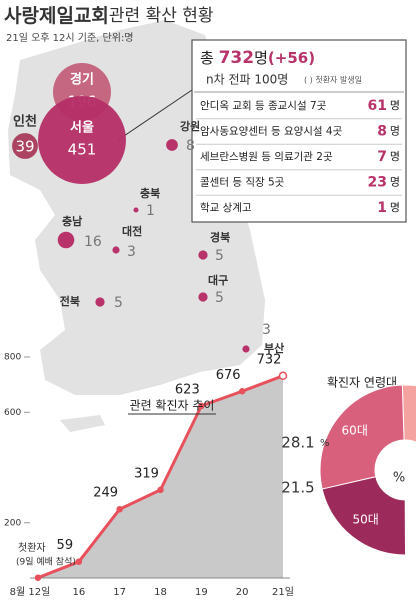 This screenshot has width=416, height=601. Describe the element at coordinates (119, 592) in the screenshot. I see `x-tick-label: 17` at that location.